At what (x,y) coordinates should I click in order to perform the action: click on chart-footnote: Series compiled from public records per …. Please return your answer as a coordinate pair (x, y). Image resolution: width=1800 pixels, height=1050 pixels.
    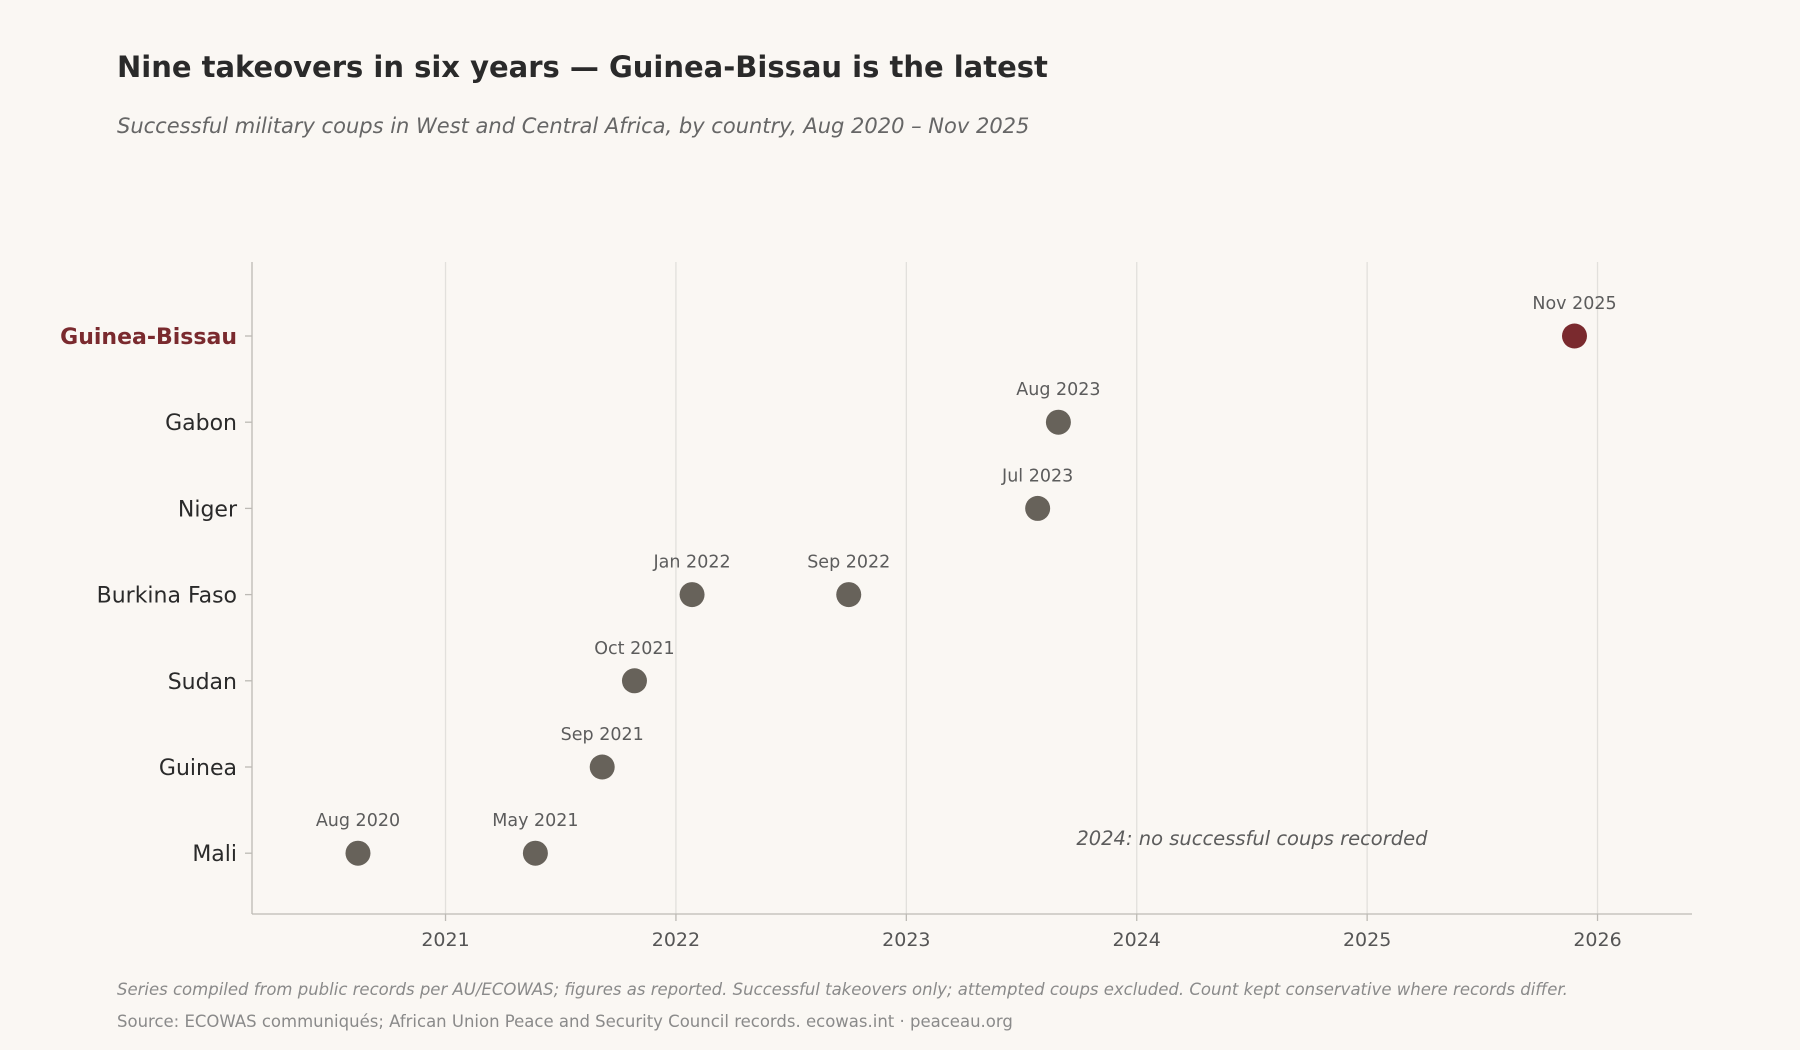
    Looking at the image, I should click on (842, 989).